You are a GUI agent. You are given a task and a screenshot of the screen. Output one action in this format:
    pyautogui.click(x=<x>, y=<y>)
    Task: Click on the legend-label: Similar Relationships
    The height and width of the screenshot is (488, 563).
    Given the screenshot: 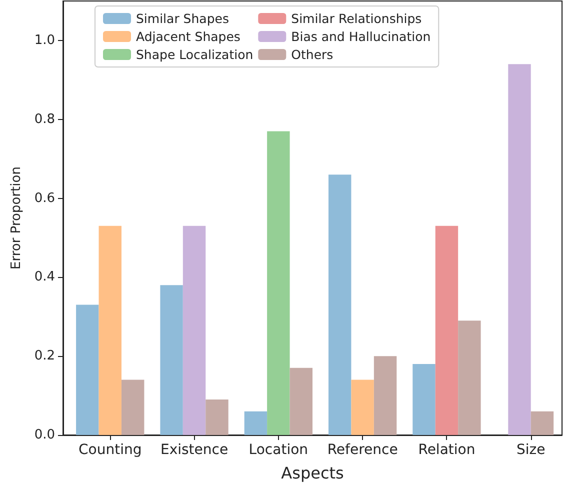 What is the action you would take?
    pyautogui.click(x=356, y=18)
    